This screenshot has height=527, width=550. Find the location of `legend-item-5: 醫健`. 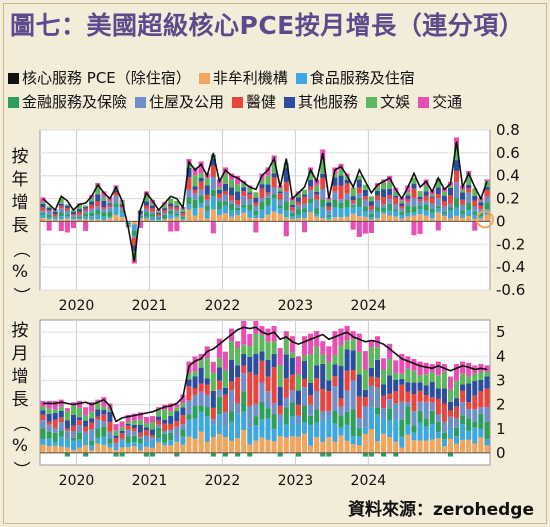

legend-item-5: 醫健 is located at coordinates (254, 102).